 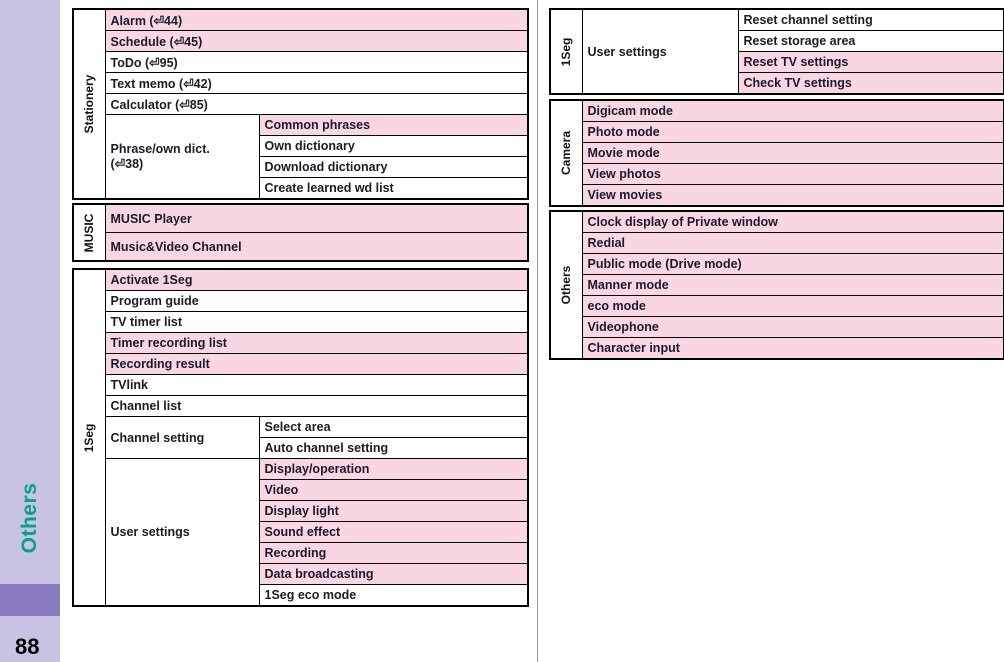 I want to click on menu-item-text: Calculator (⏎85), so click(x=159, y=104).